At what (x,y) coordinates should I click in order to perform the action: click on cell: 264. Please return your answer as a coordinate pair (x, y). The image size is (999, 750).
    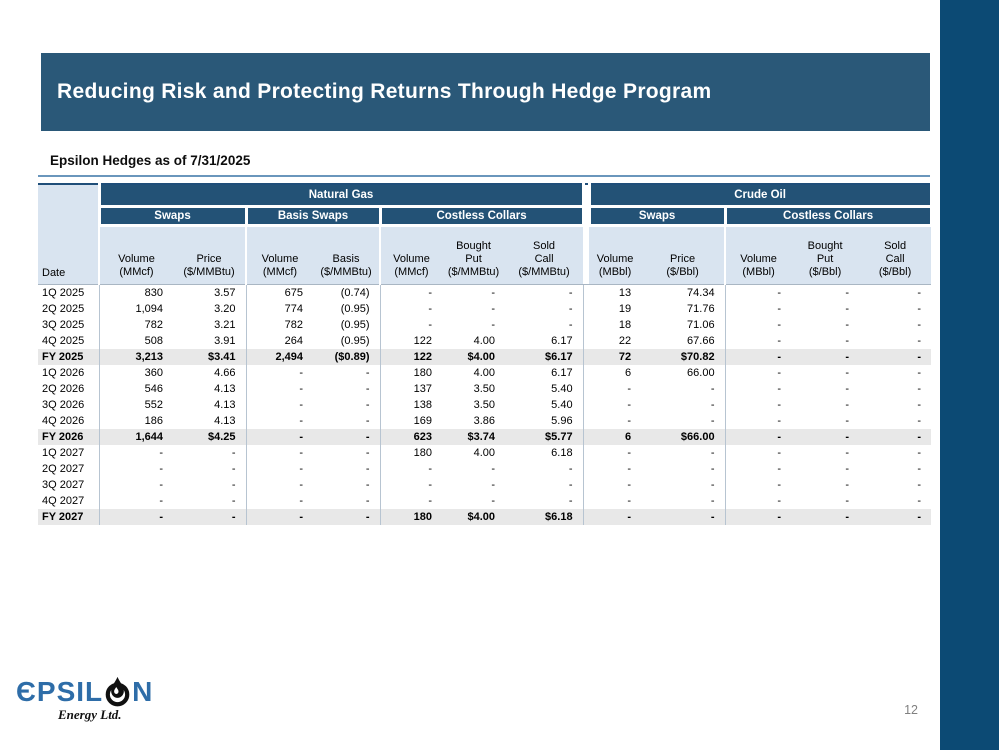
    Looking at the image, I should click on (293, 341).